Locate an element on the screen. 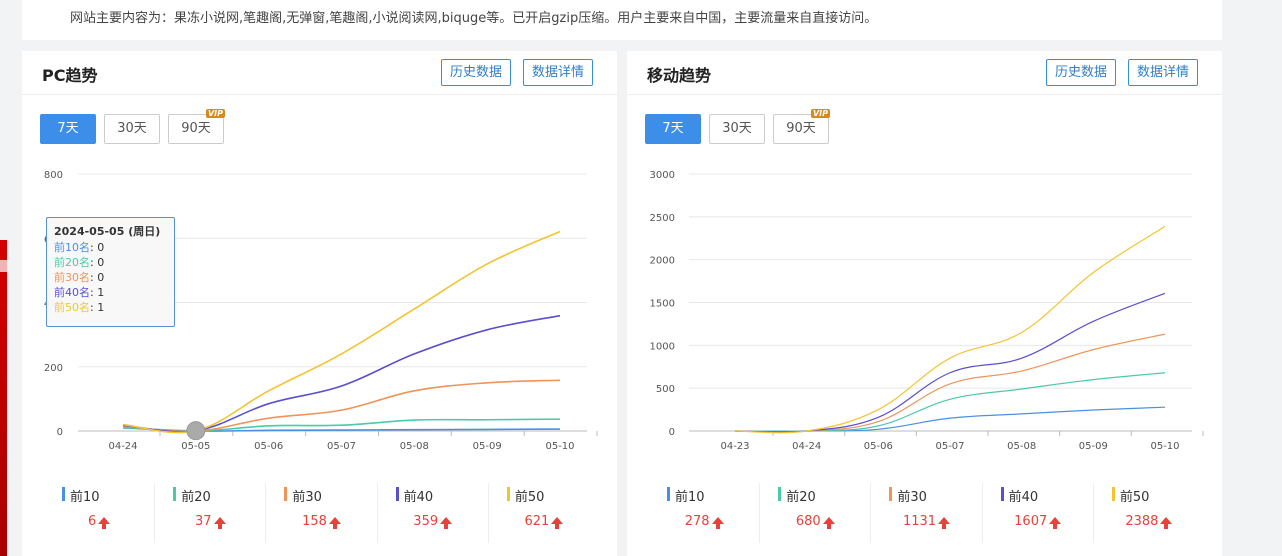 This screenshot has height=556, width=1282. mobile-stat-top10: 前10 278 is located at coordinates (705, 513).